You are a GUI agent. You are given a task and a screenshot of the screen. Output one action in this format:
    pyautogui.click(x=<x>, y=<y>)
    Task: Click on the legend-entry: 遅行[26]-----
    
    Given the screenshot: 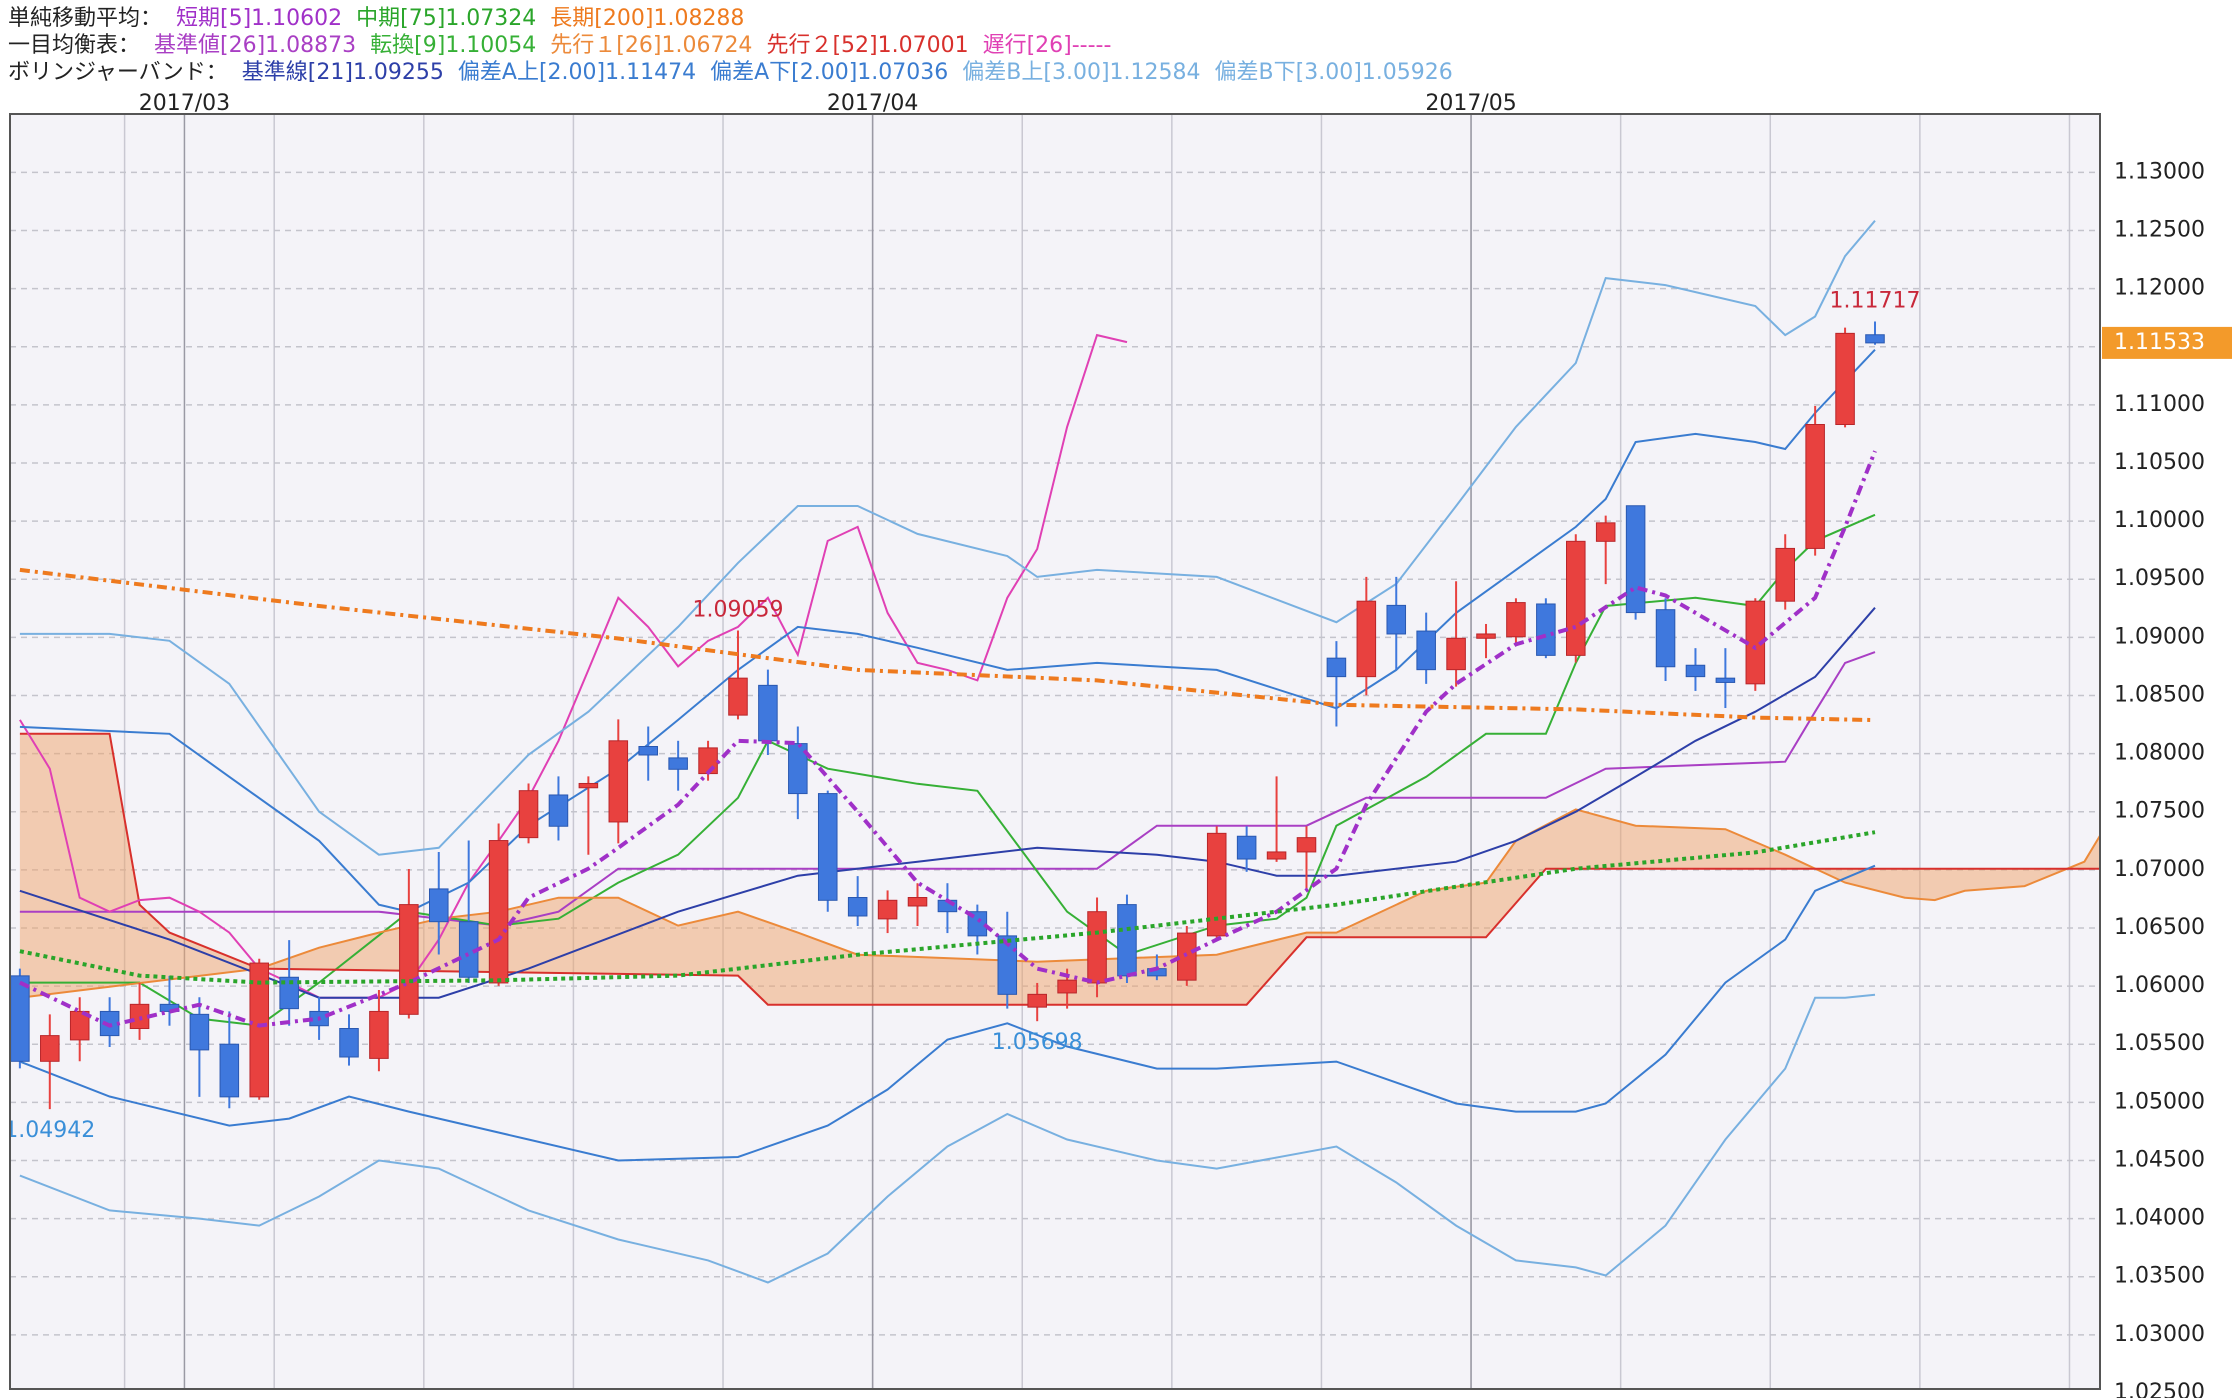 What is the action you would take?
    pyautogui.click(x=1047, y=45)
    